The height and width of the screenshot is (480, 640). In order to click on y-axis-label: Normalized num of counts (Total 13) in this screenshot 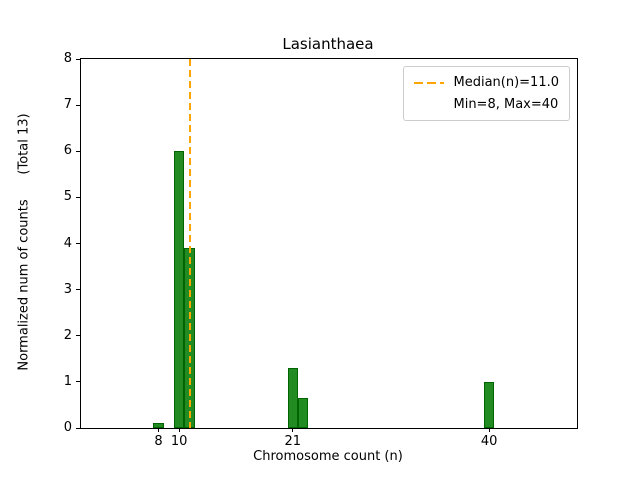, I will do `click(24, 242)`.